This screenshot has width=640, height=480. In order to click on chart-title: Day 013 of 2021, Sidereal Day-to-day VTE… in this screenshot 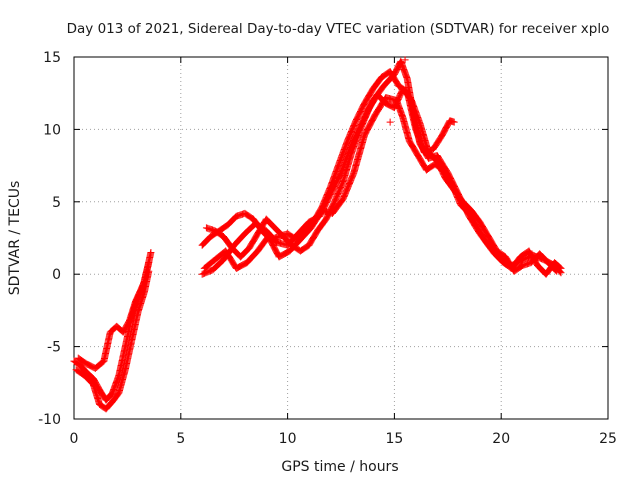, I will do `click(338, 29)`.